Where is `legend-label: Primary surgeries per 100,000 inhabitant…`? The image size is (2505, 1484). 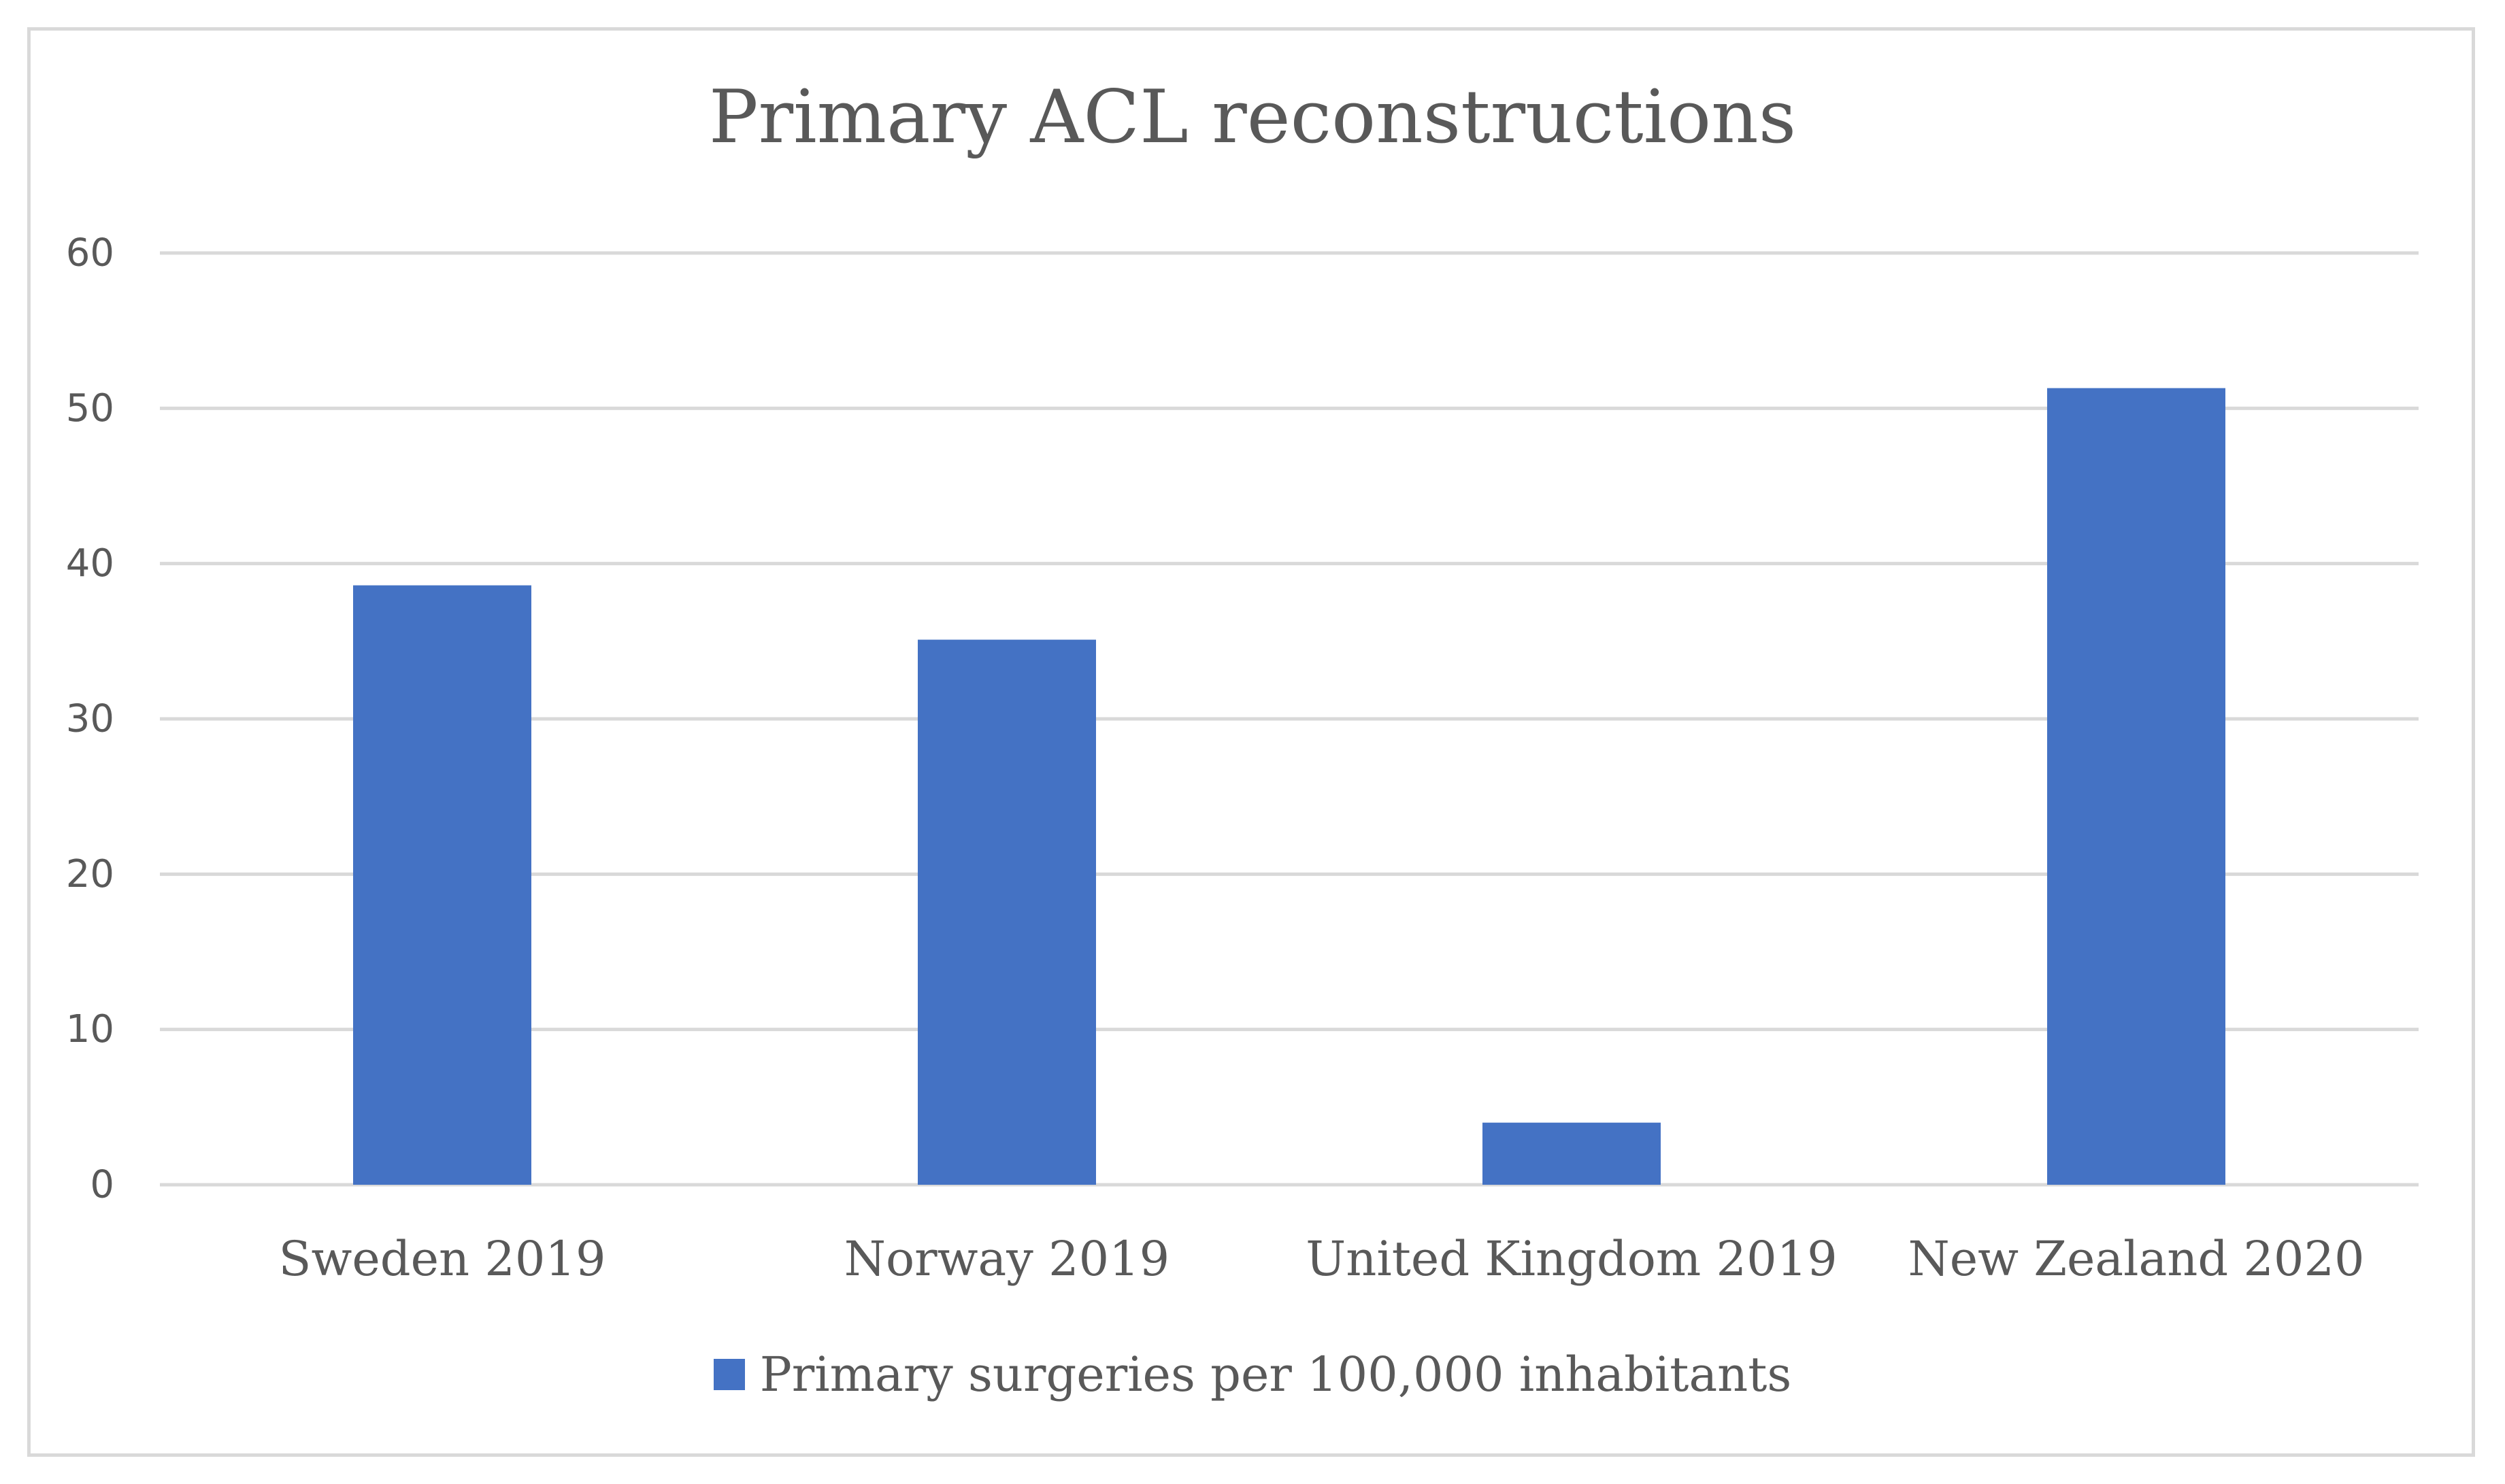
legend-label: Primary surgeries per 100,000 inhabitant… is located at coordinates (1275, 1374).